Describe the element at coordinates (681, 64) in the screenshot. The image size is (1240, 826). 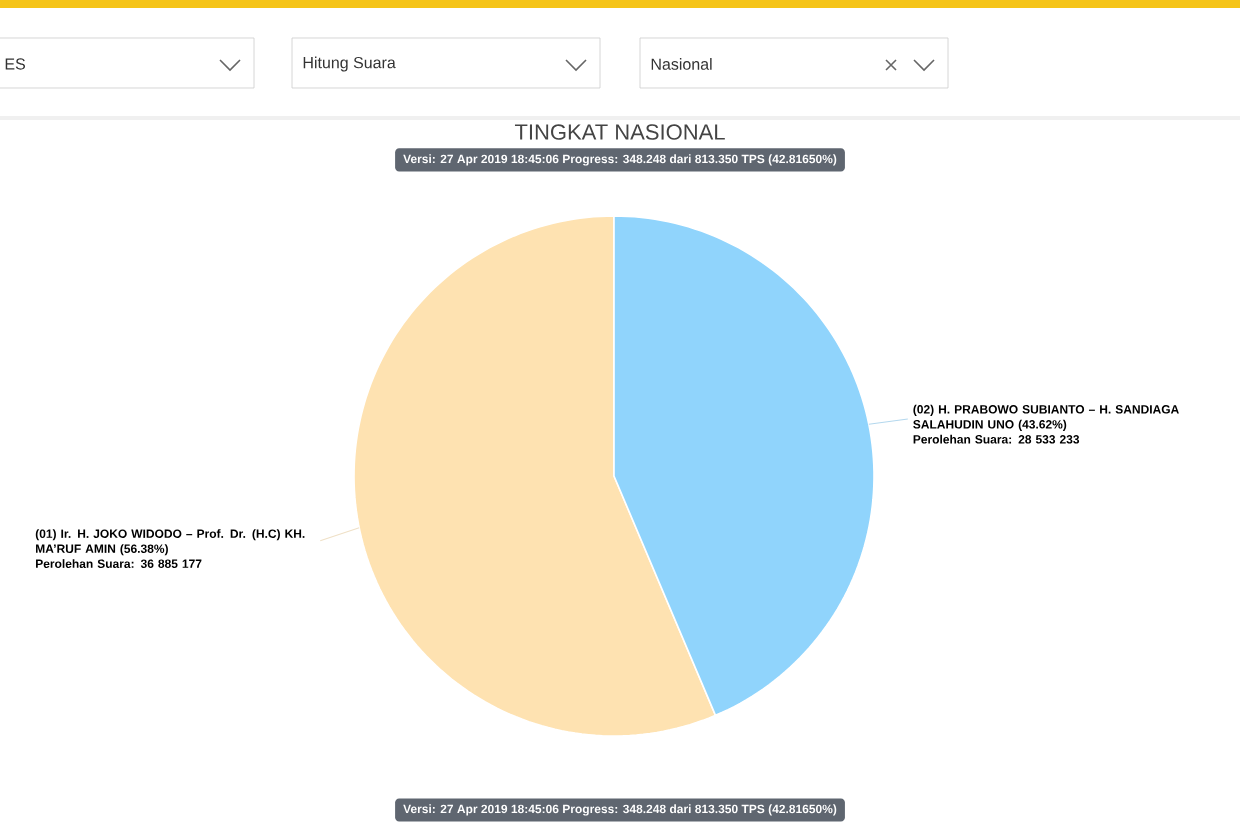
I see `text: Nasional` at that location.